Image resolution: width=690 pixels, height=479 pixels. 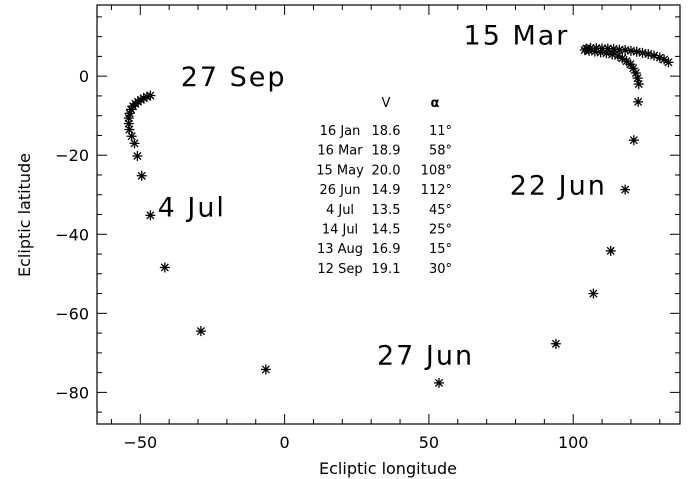 What do you see at coordinates (386, 103) in the screenshot?
I see `table-header-v: V` at bounding box center [386, 103].